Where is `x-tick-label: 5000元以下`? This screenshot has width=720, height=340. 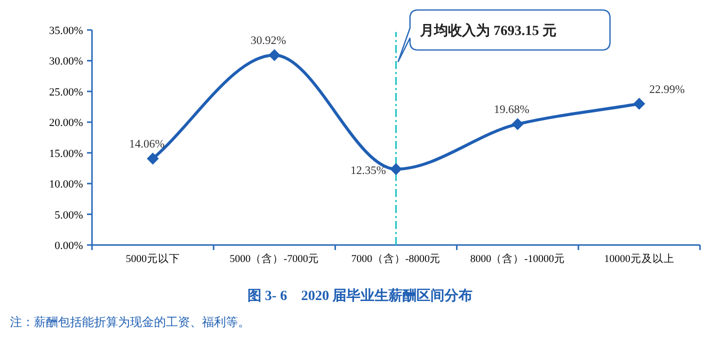 x-tick-label: 5000元以下 is located at coordinates (153, 258).